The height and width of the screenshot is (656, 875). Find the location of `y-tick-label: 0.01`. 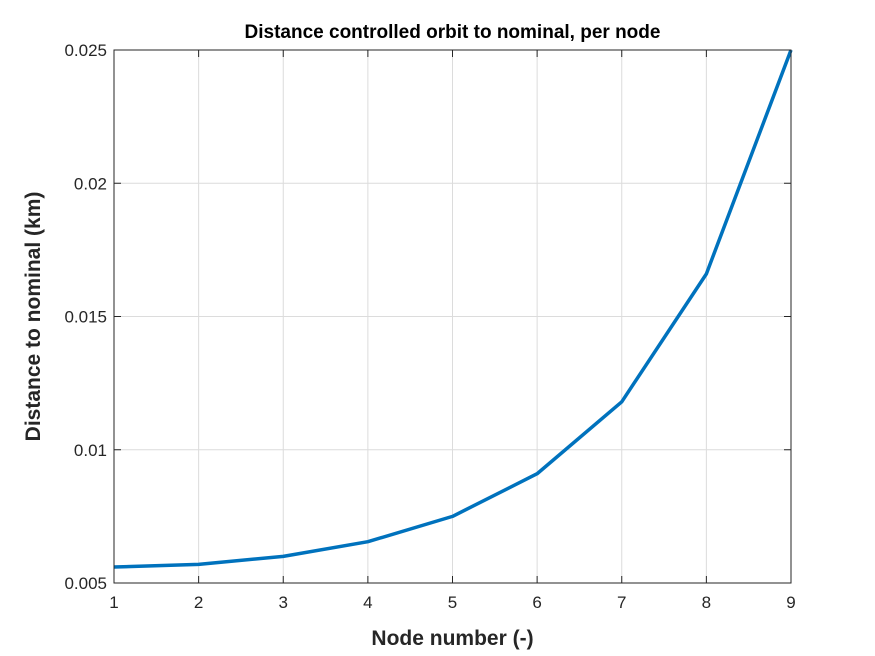

y-tick-label: 0.01 is located at coordinates (90, 450).